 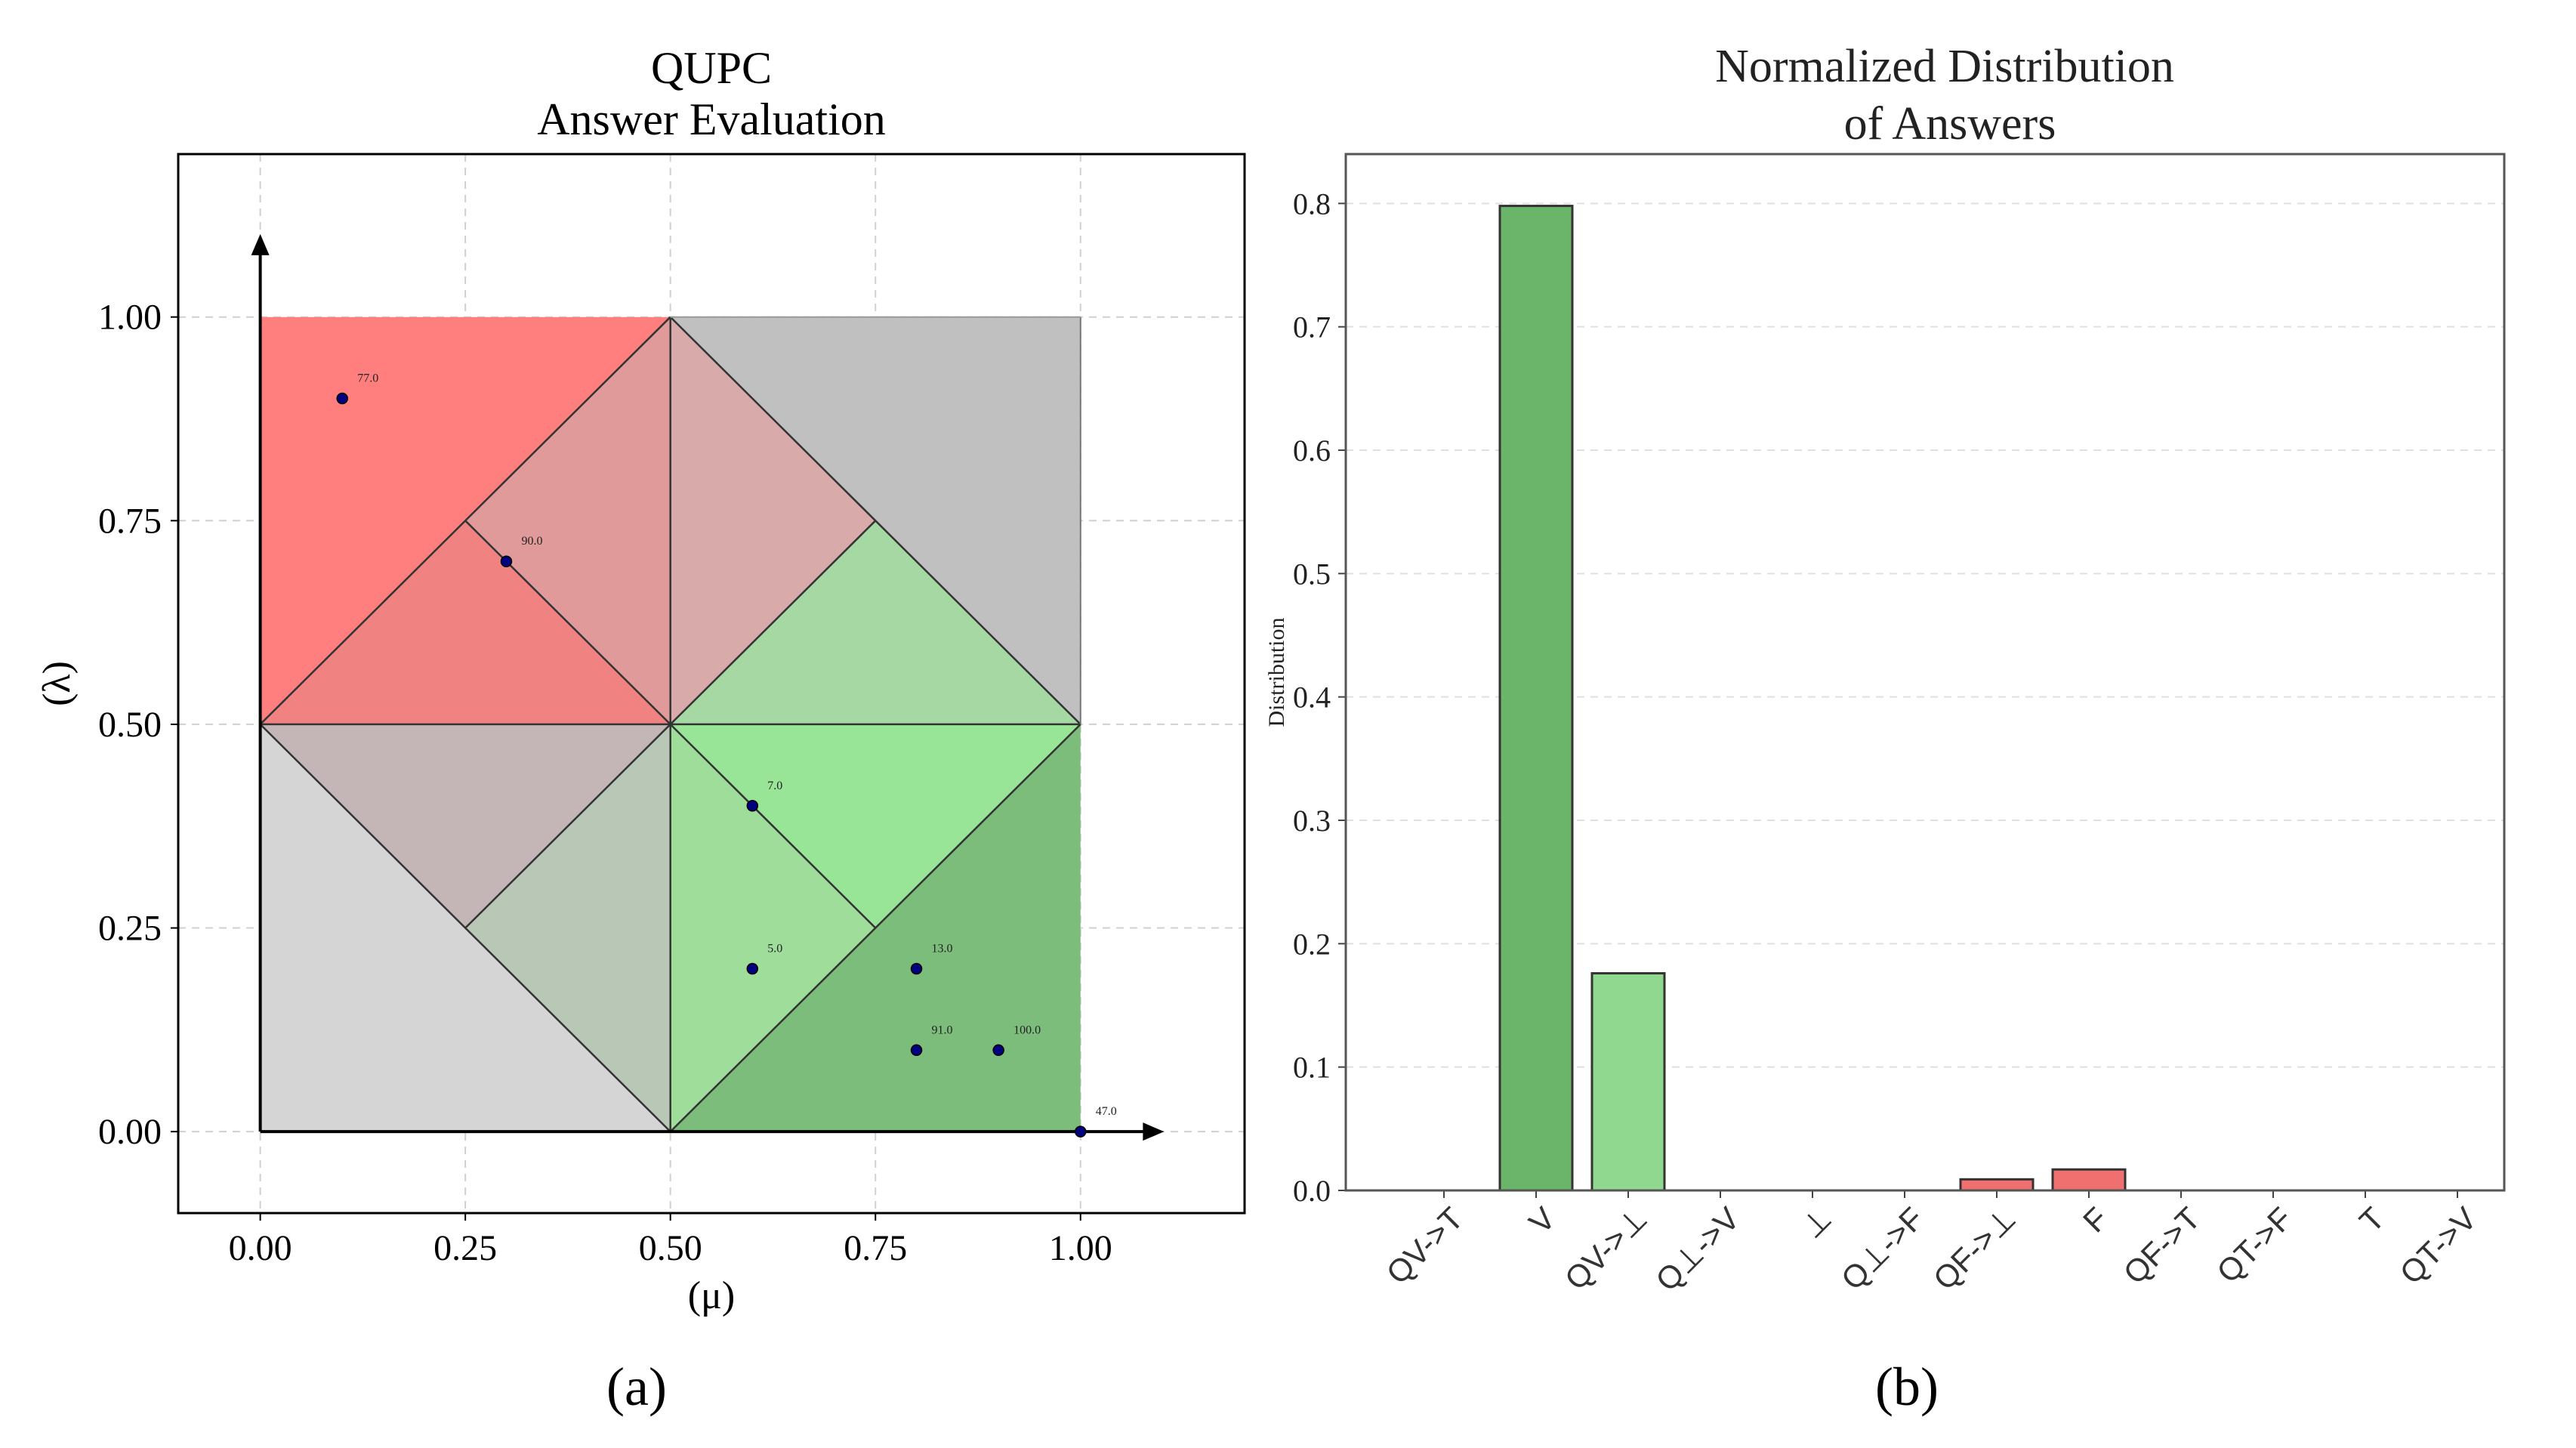 What do you see at coordinates (130, 521) in the screenshot?
I see `chart-a-ytick-label: 0.75` at bounding box center [130, 521].